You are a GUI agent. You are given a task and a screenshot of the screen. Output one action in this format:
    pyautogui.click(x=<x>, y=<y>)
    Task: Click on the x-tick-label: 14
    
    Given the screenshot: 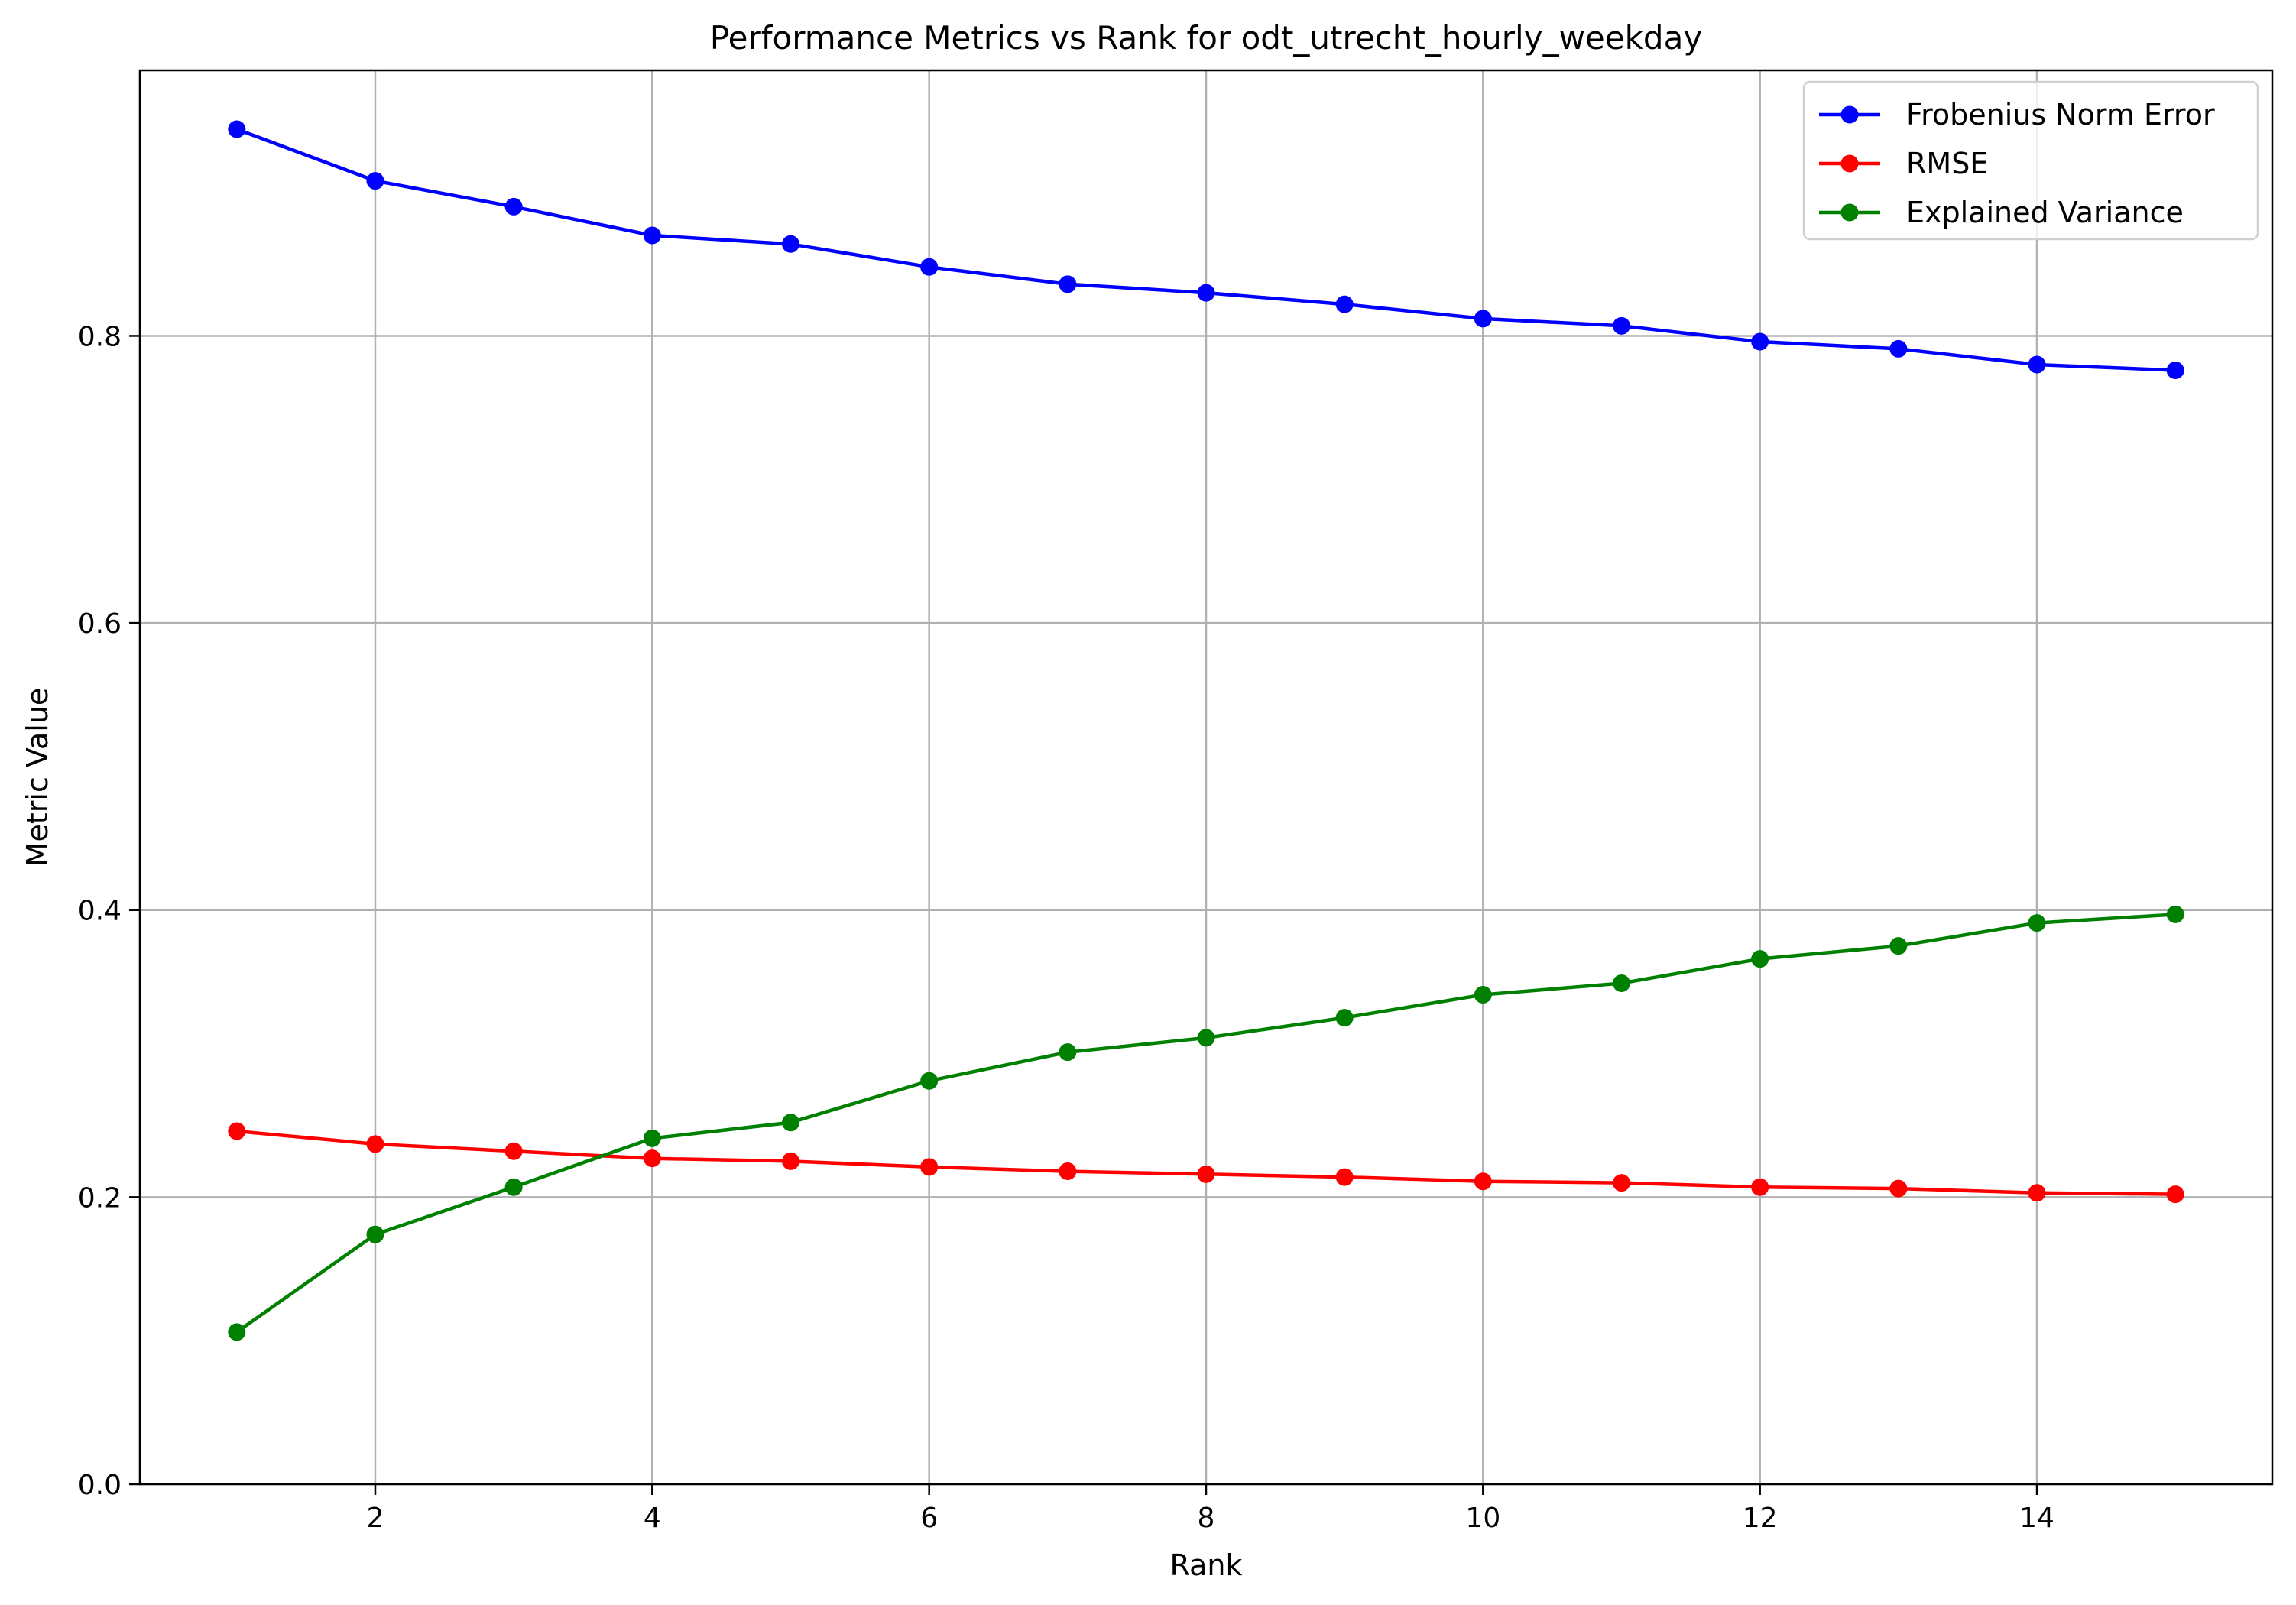 What is the action you would take?
    pyautogui.click(x=2037, y=1518)
    